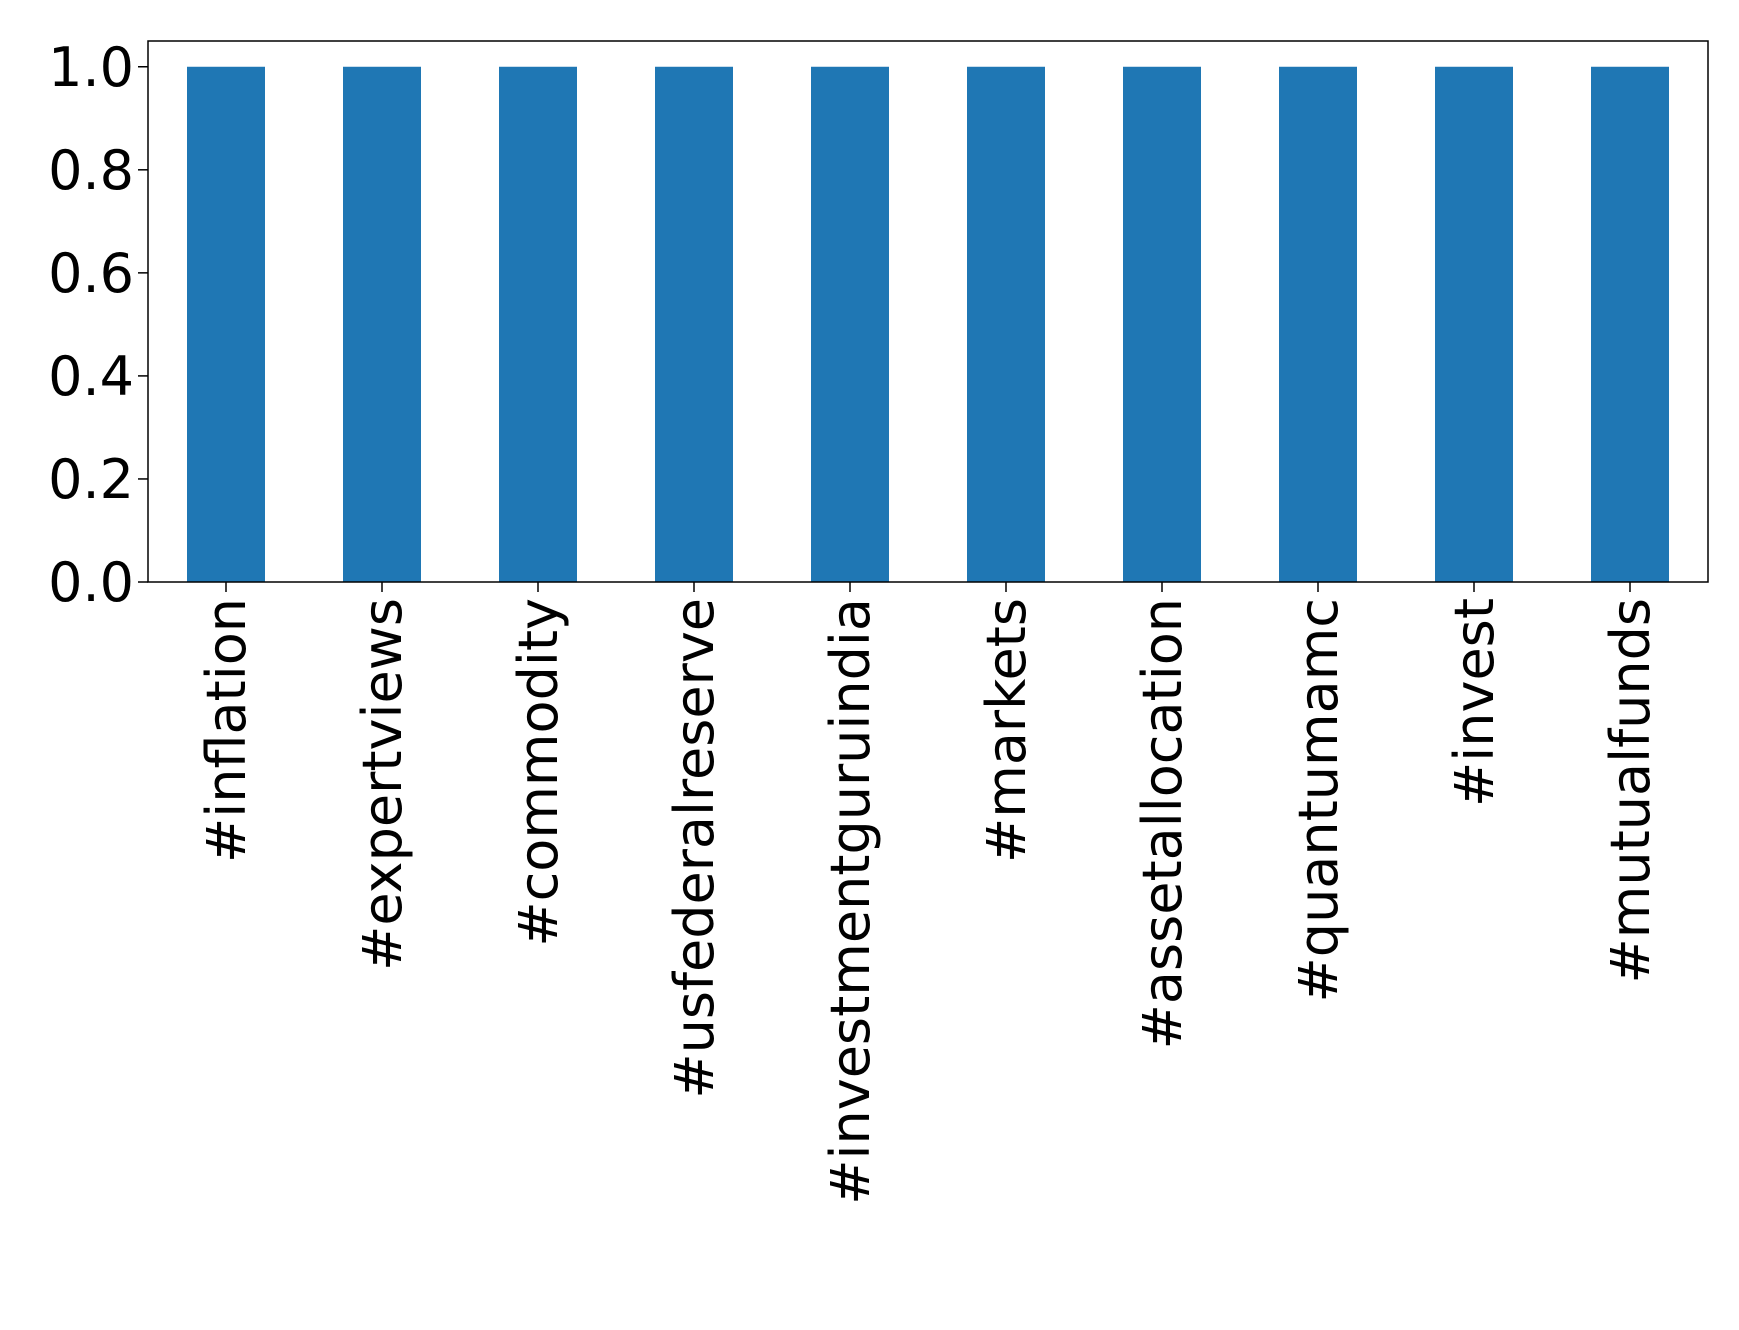 This screenshot has height=1330, width=1739. I want to click on y-tick-label: 0.0, so click(91, 582).